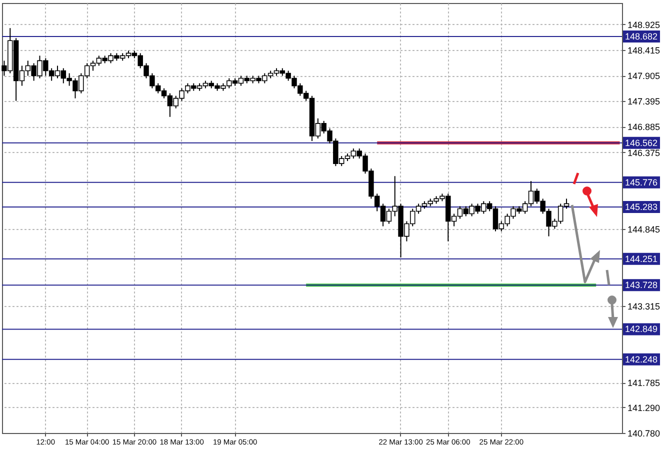  What do you see at coordinates (641, 37) in the screenshot?
I see `ref-line-label: 148.682` at bounding box center [641, 37].